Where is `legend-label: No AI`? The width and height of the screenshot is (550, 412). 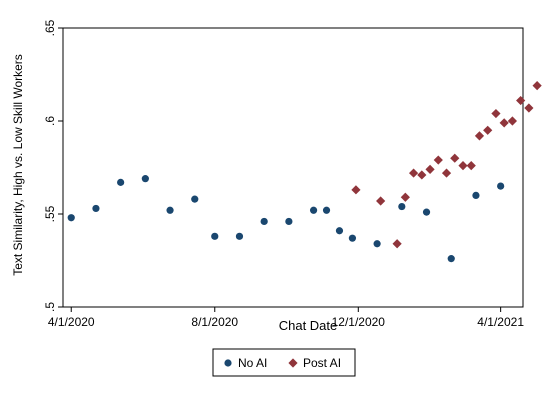
legend-label: No AI is located at coordinates (252, 363).